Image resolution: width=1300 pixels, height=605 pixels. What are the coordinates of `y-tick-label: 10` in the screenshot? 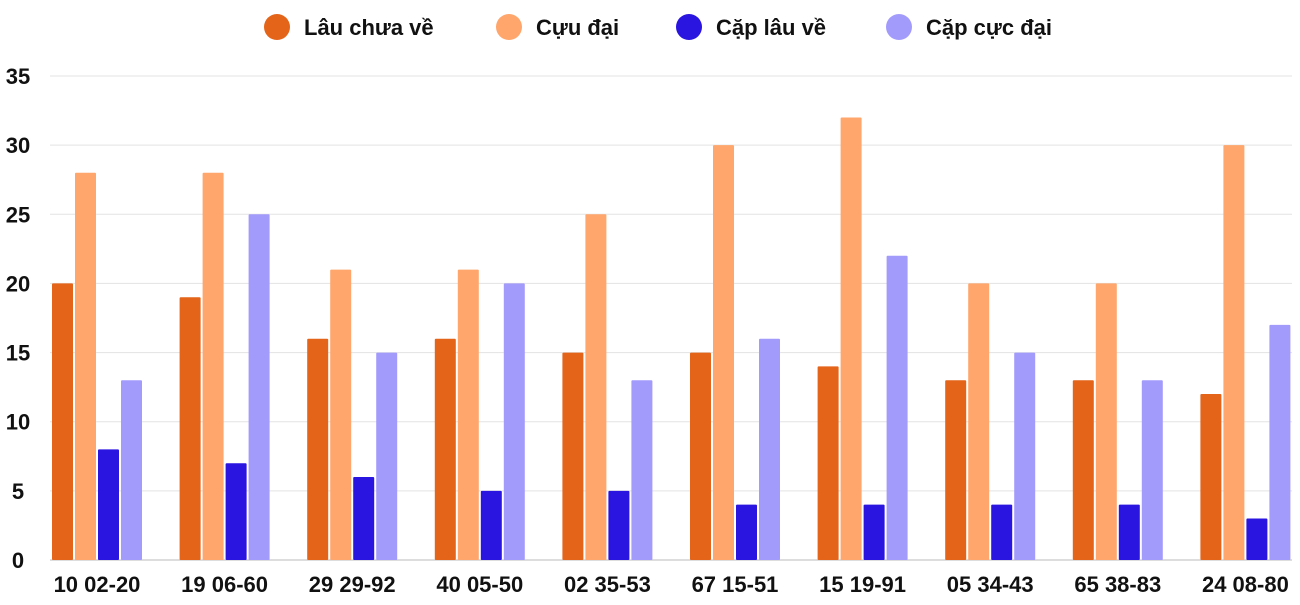 It's located at (18, 422).